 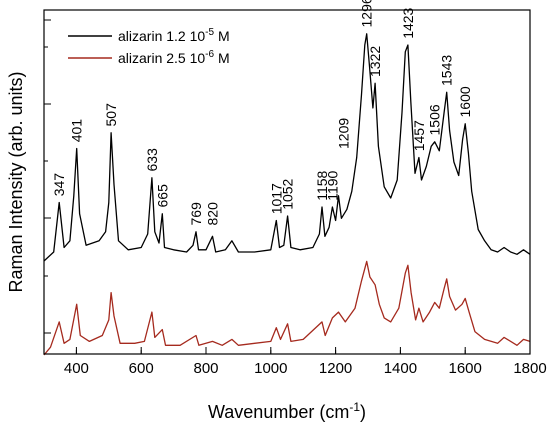 What do you see at coordinates (59, 185) in the screenshot?
I see `peak-label: 347` at bounding box center [59, 185].